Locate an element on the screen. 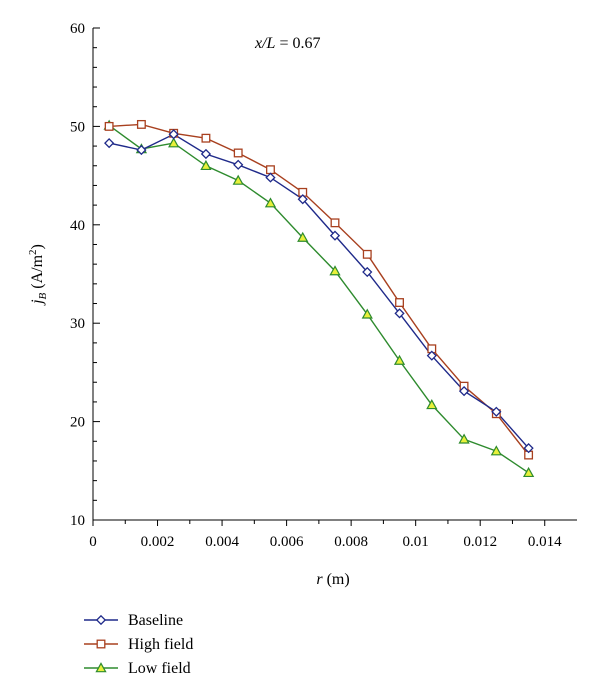  y-axis-close: ) is located at coordinates (37, 246).